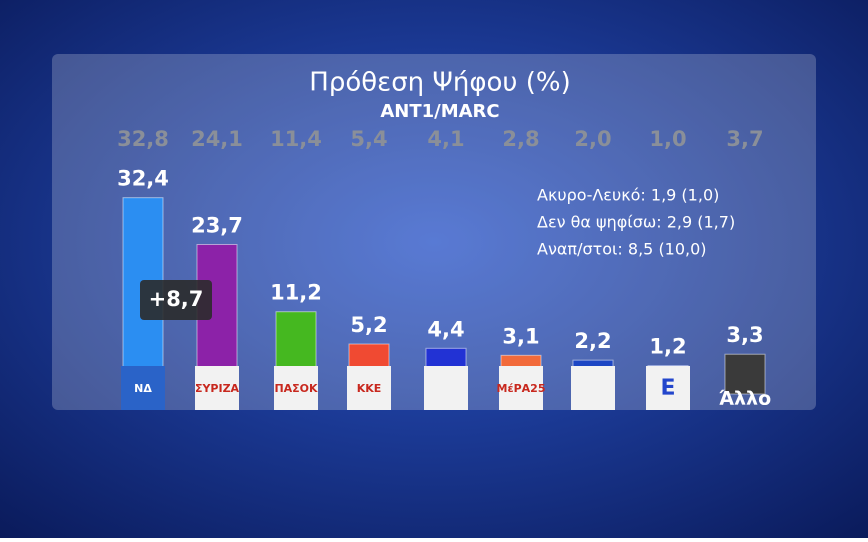 The height and width of the screenshot is (542, 868). I want to click on value-label: 32,4, so click(143, 179).